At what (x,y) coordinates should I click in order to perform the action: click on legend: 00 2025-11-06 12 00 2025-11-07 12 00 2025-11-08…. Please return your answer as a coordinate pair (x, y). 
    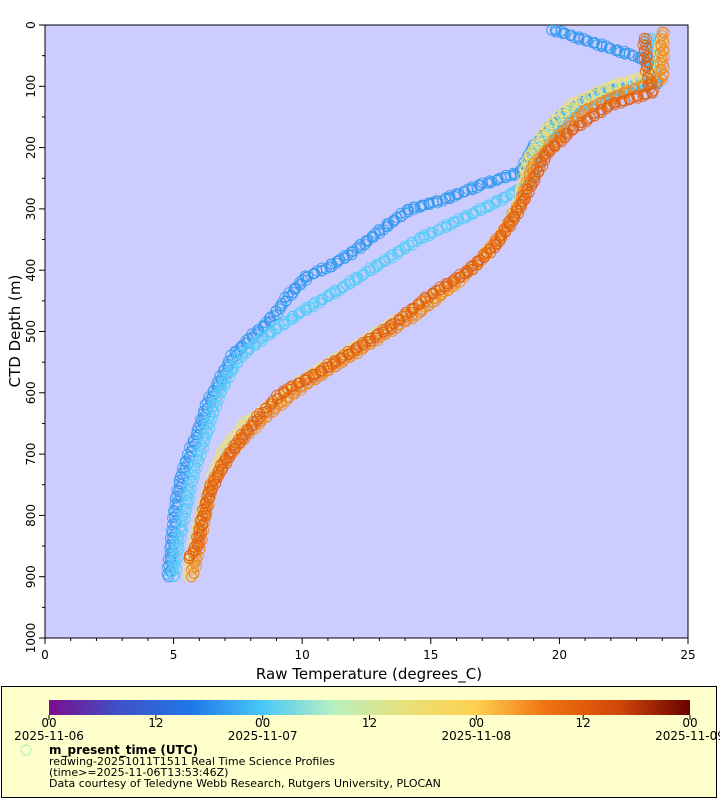
    Looking at the image, I should click on (360, 742).